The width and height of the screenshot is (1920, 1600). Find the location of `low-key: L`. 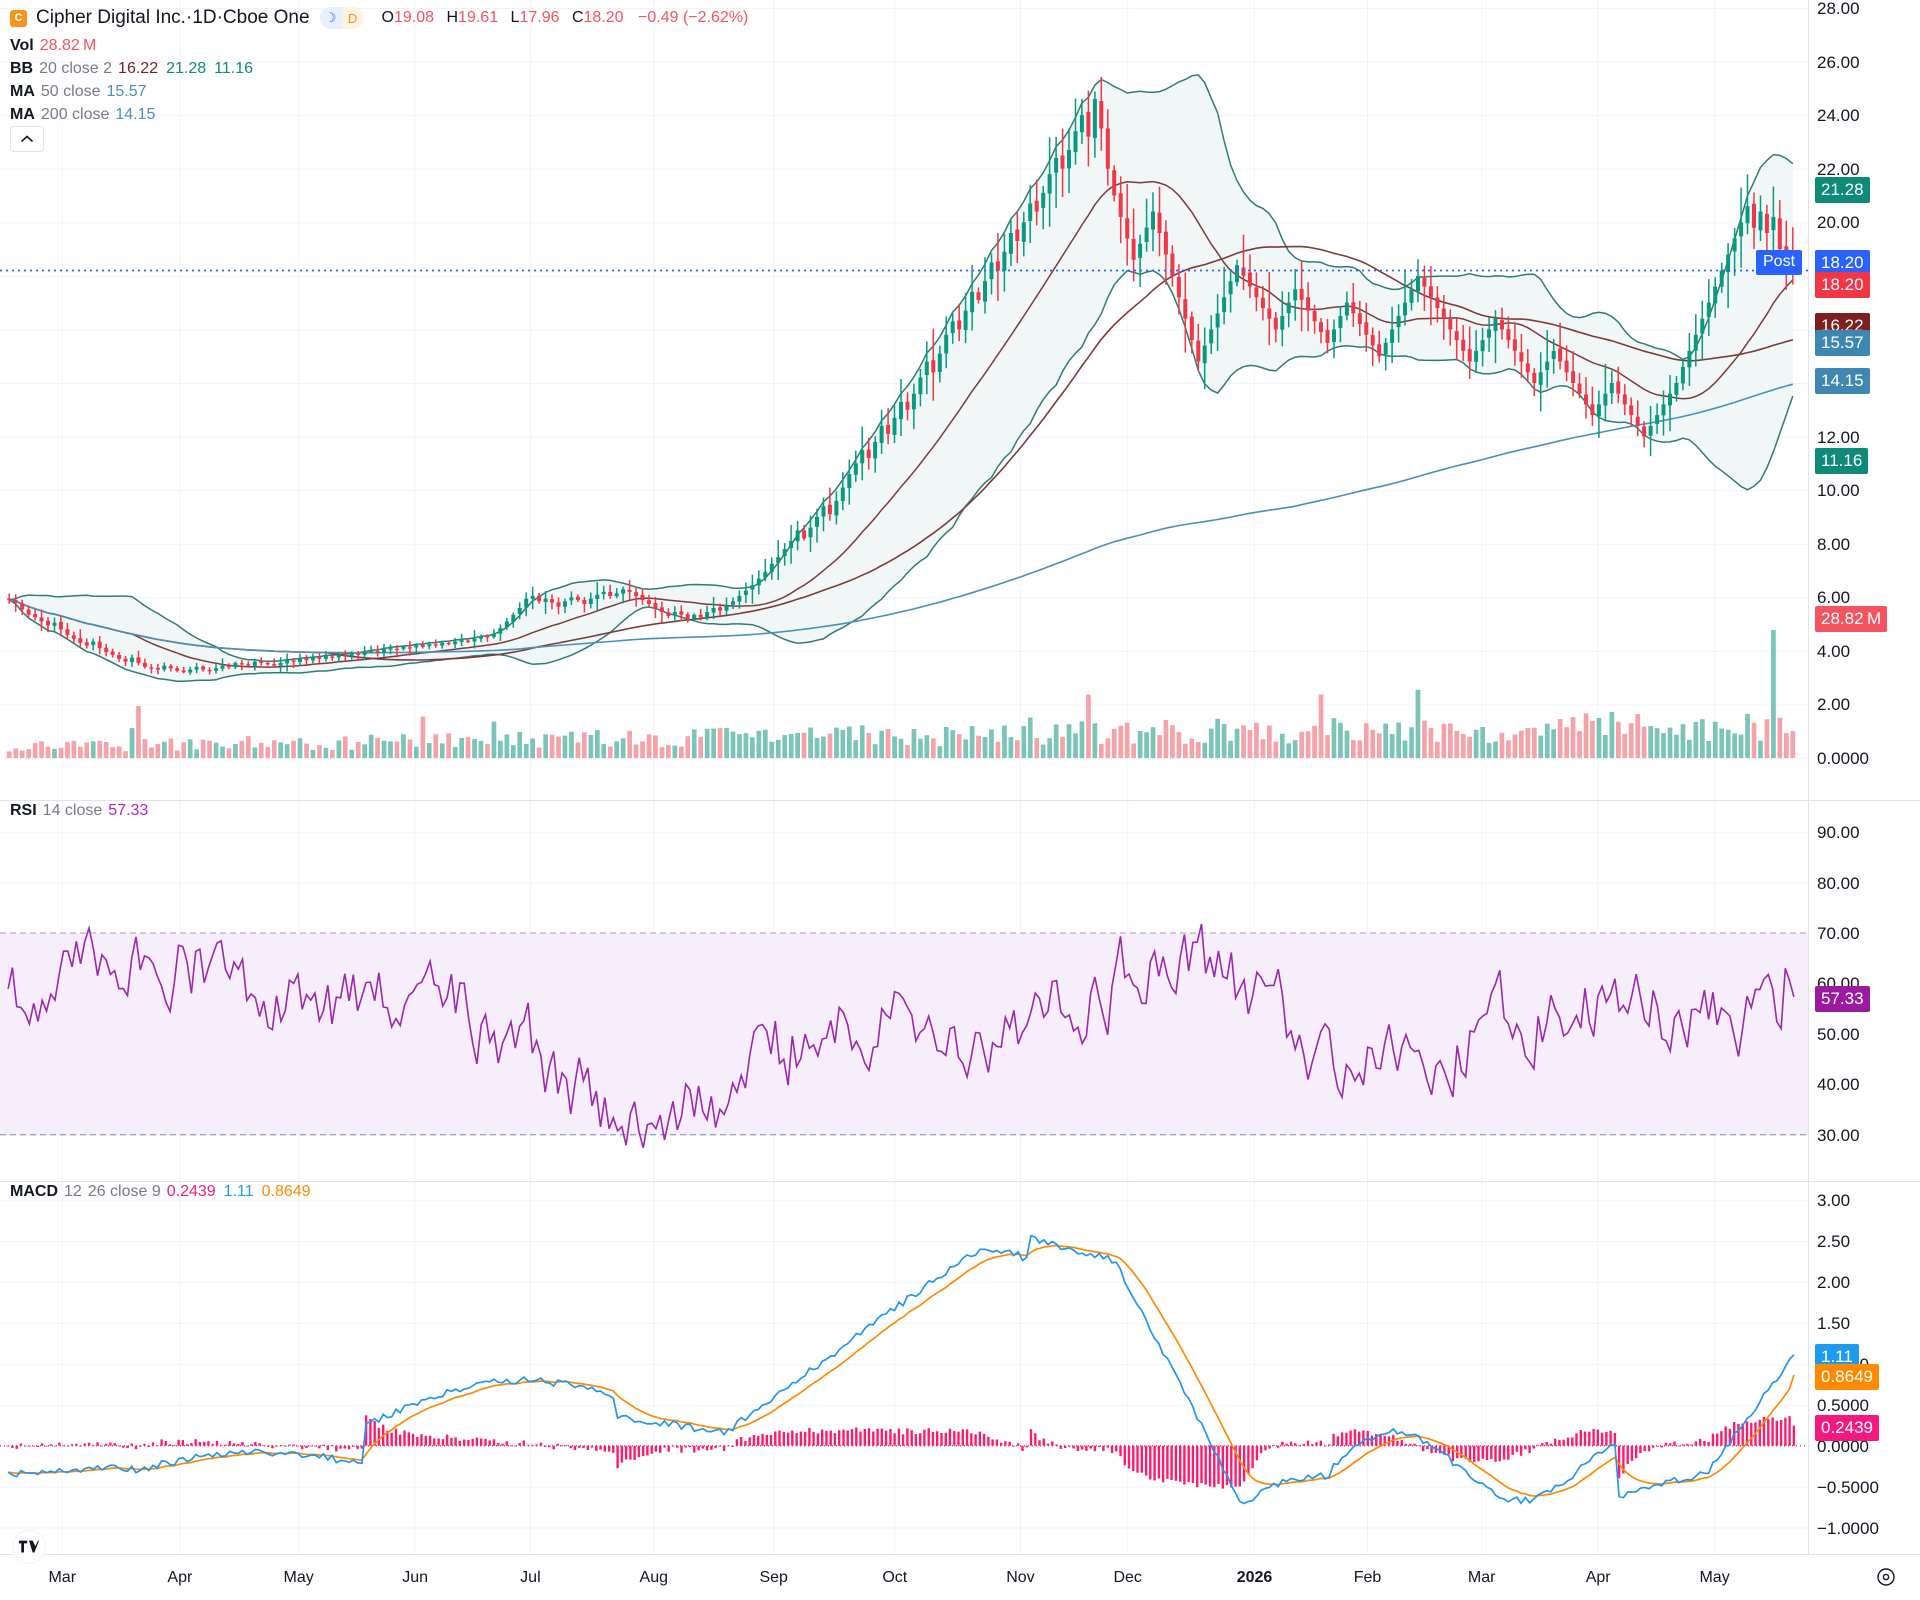

low-key: L is located at coordinates (515, 17).